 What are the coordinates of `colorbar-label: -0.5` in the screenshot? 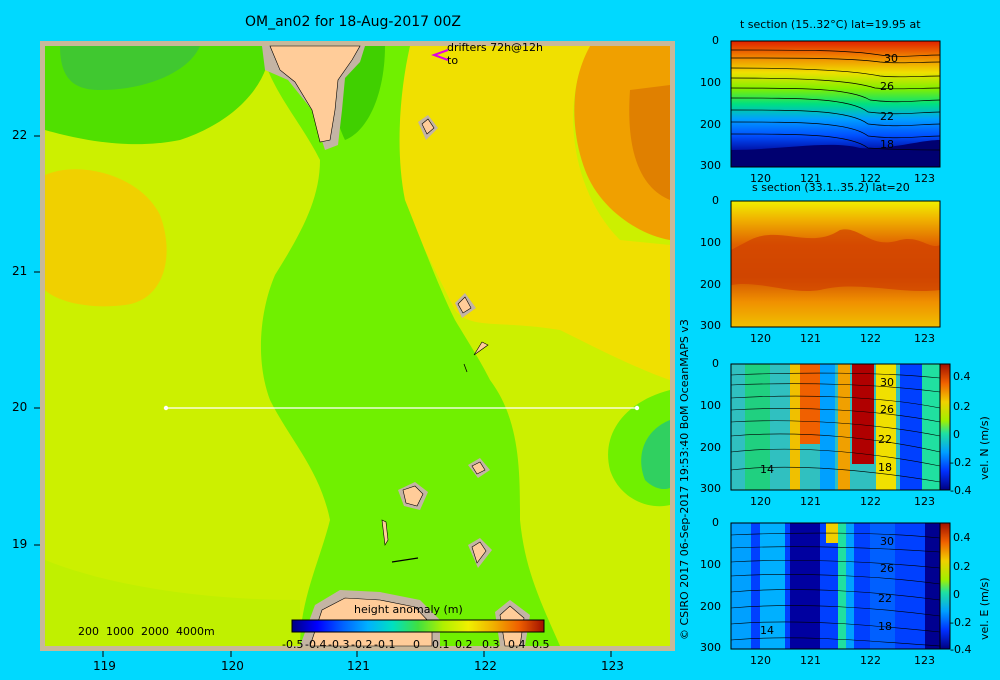 It's located at (293, 644).